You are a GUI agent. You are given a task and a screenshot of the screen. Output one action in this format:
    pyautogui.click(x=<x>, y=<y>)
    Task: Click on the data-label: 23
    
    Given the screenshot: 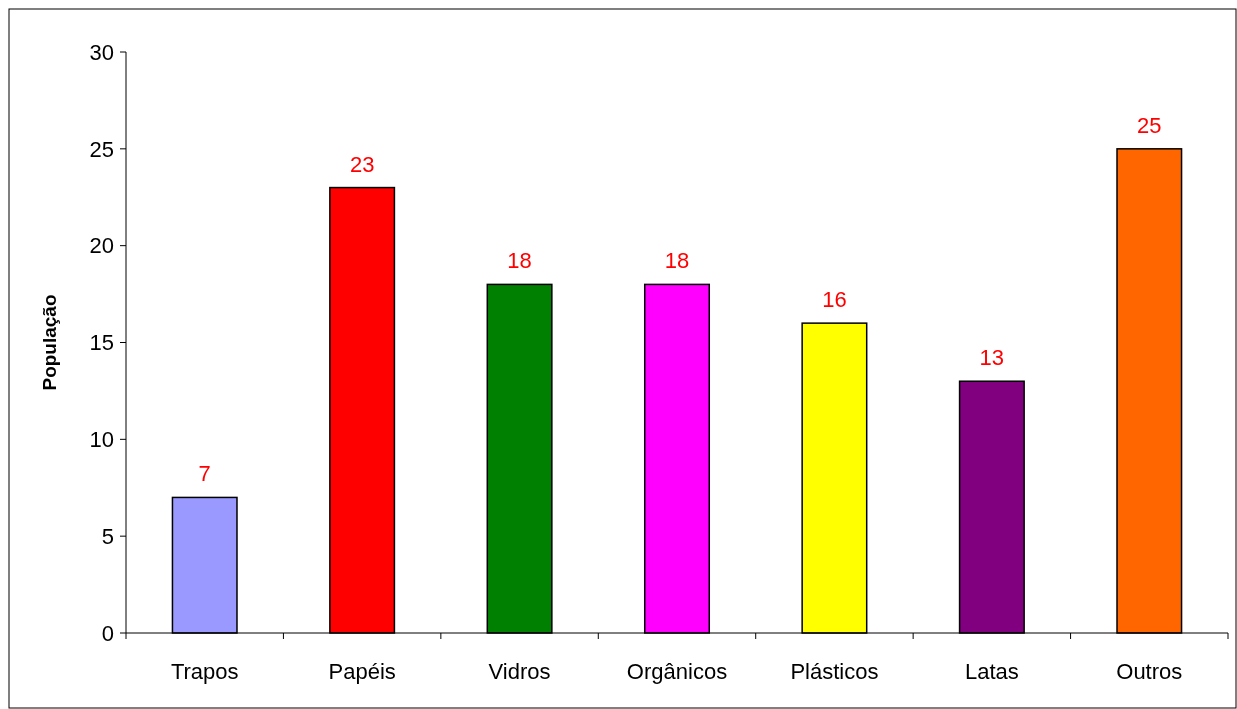 What is the action you would take?
    pyautogui.click(x=362, y=164)
    